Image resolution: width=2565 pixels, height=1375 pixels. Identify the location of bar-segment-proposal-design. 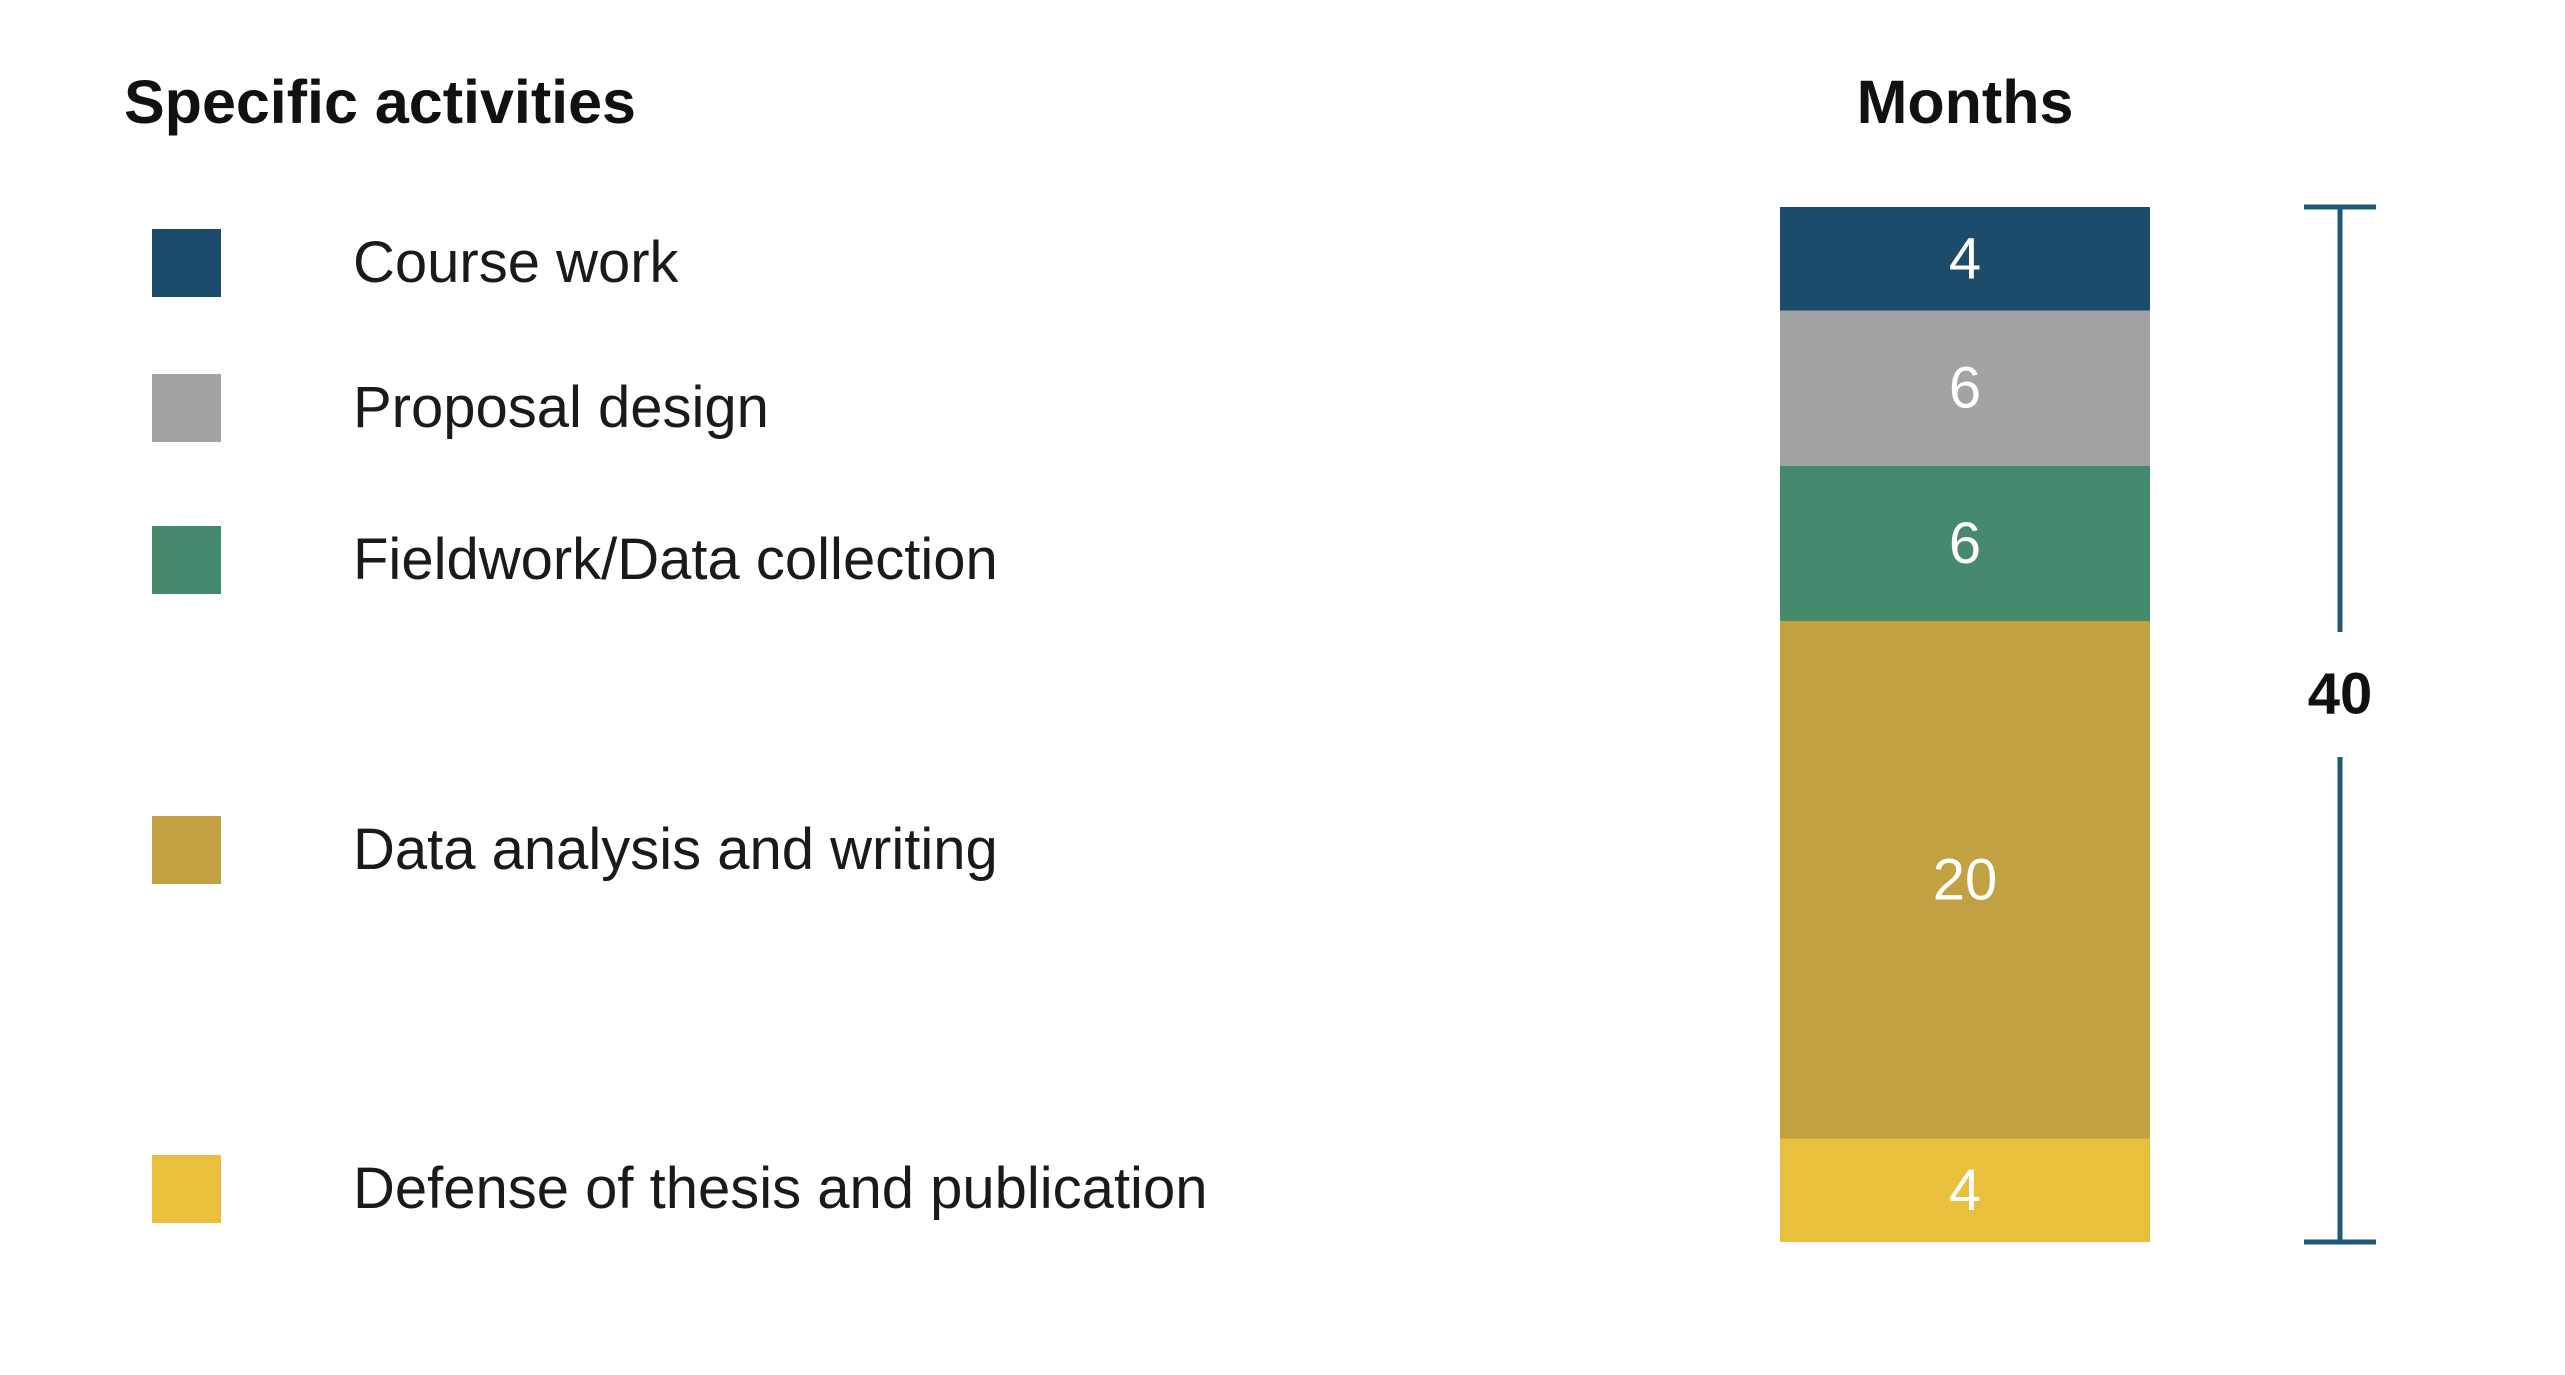
(1965, 388).